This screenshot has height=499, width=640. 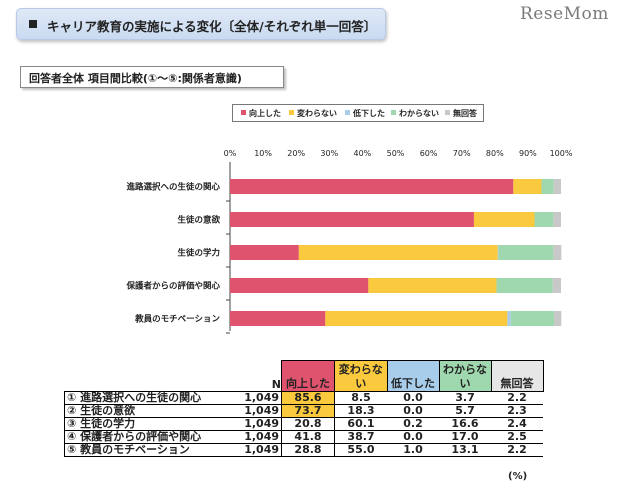 I want to click on row-label: ④ 保護者からの評価や関心, so click(x=150, y=437).